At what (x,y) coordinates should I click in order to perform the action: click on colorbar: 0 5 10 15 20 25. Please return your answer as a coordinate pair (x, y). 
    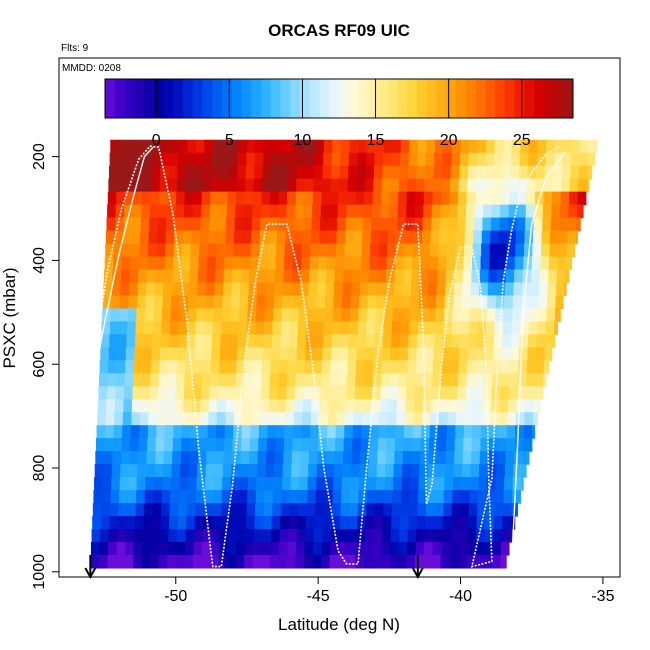
    Looking at the image, I should click on (339, 113).